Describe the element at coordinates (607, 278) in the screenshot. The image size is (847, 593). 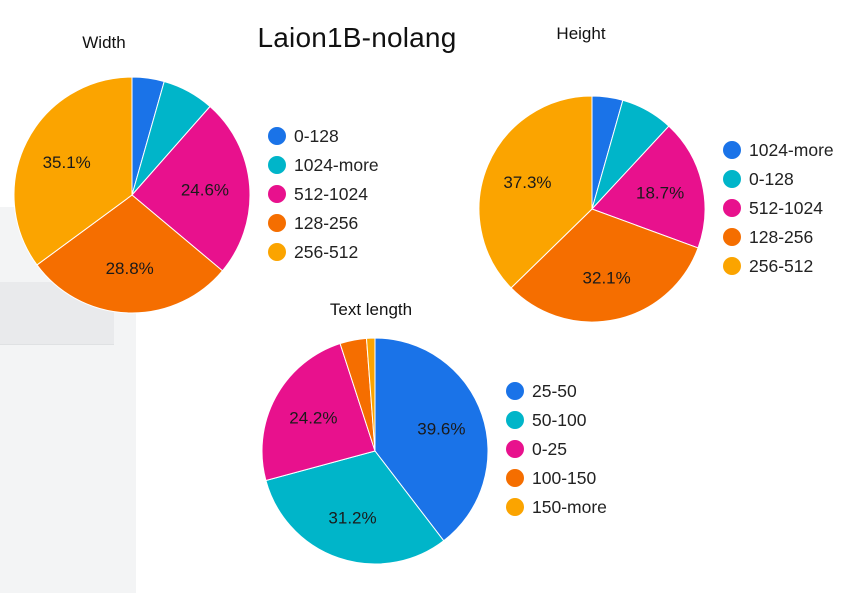
I see `height-slice-label-128-256: 32.1%` at that location.